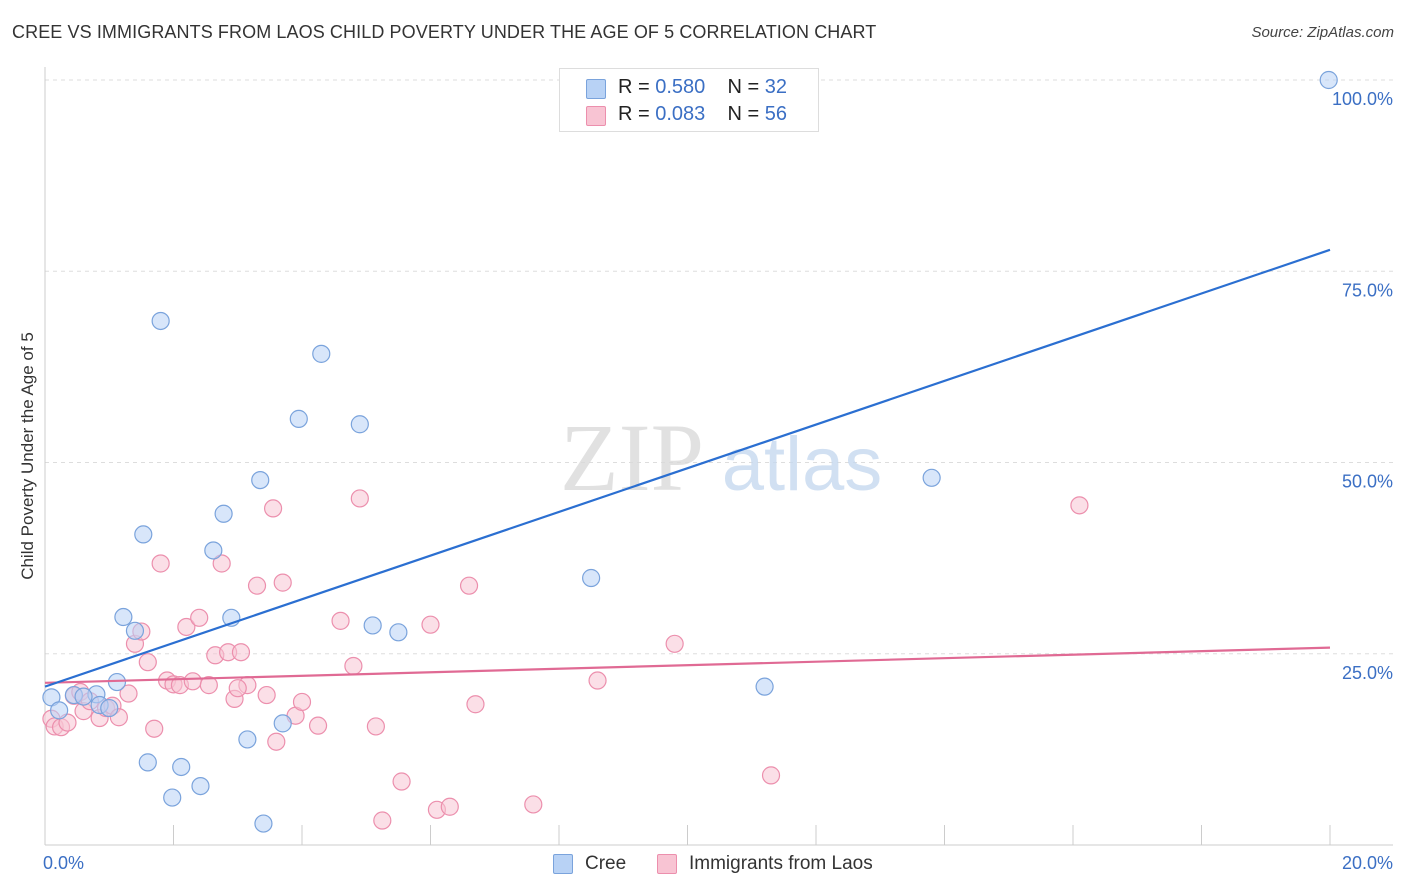 Image resolution: width=1406 pixels, height=892 pixels. I want to click on legend-cree-label: Cree, so click(606, 863).